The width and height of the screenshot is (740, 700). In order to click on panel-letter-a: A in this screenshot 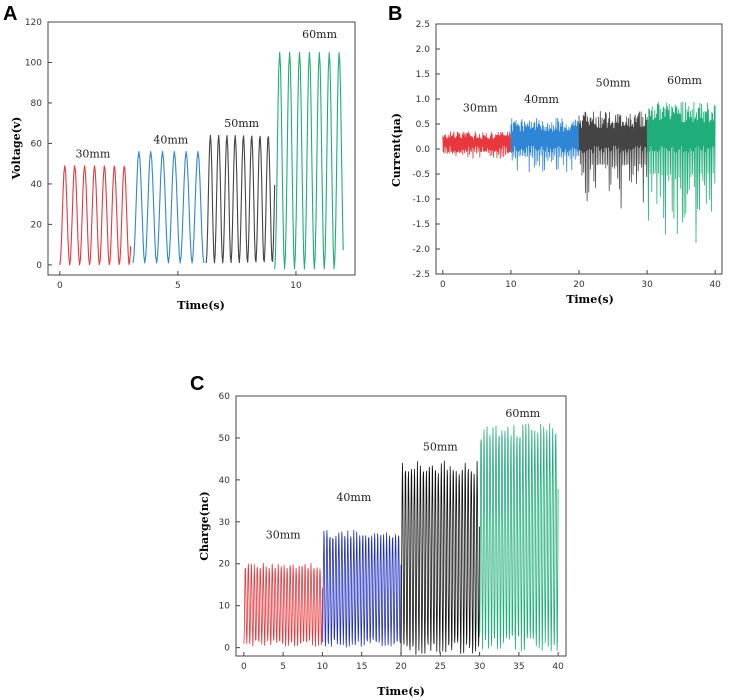, I will do `click(10, 14)`.